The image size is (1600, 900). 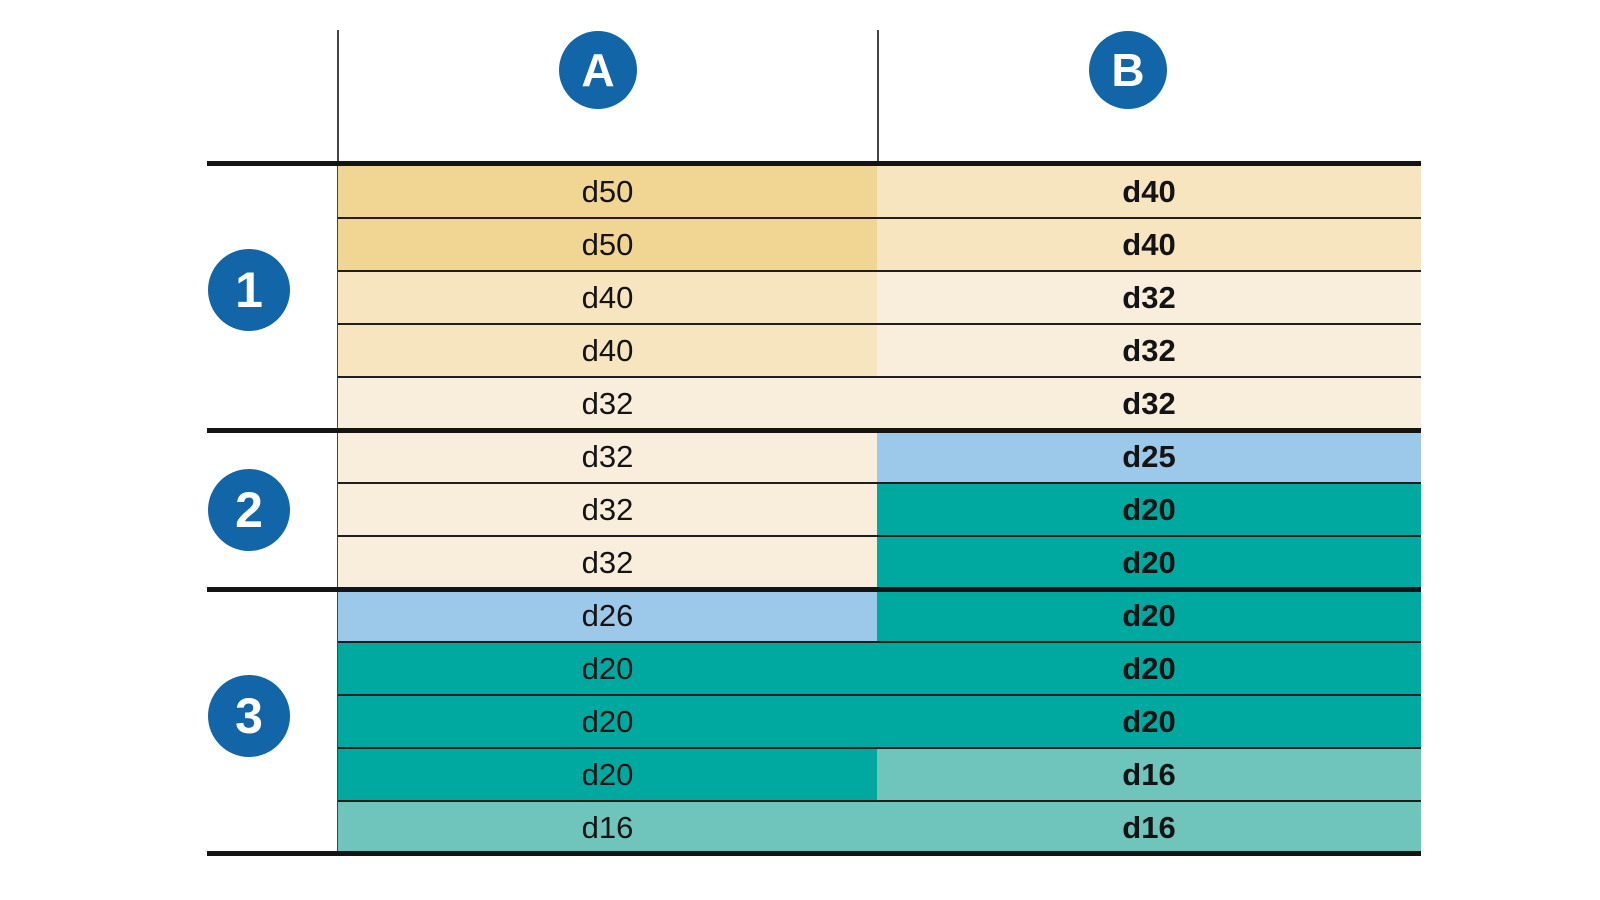 What do you see at coordinates (607, 403) in the screenshot?
I see `cell-a-g1-r5: d32` at bounding box center [607, 403].